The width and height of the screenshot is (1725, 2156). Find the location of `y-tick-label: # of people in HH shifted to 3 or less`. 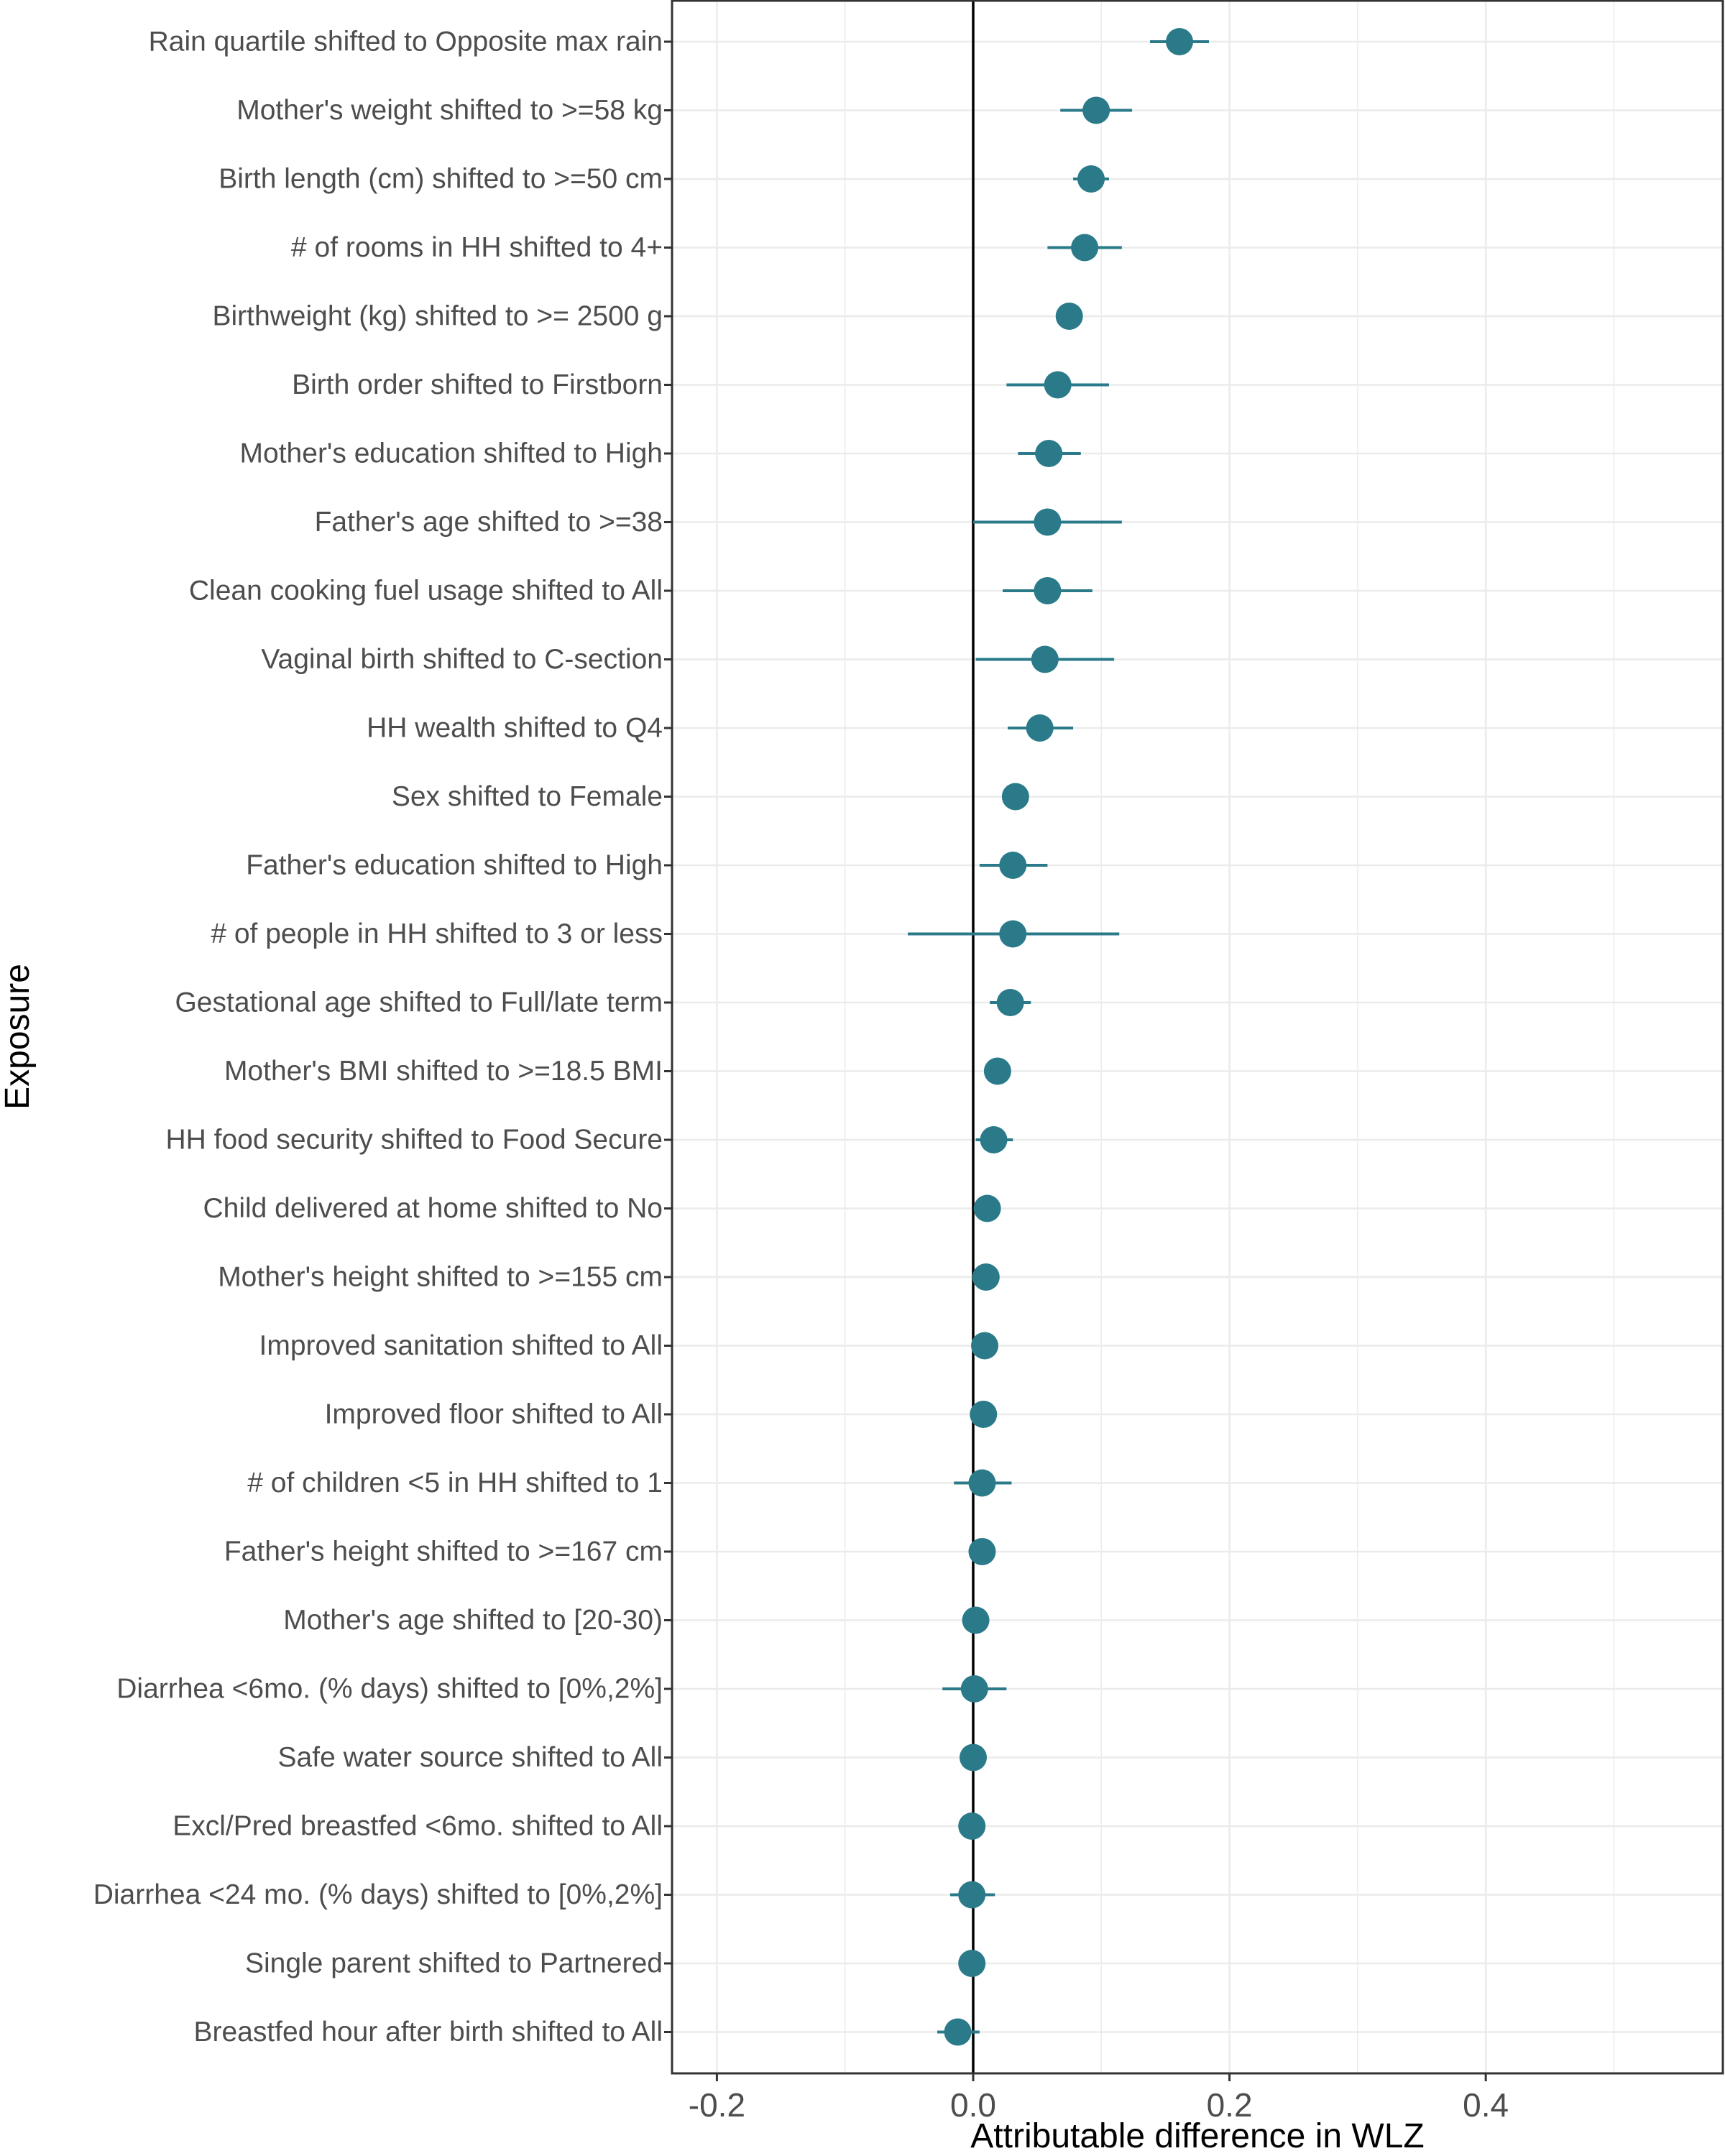

y-tick-label: # of people in HH shifted to 3 or less is located at coordinates (437, 934).